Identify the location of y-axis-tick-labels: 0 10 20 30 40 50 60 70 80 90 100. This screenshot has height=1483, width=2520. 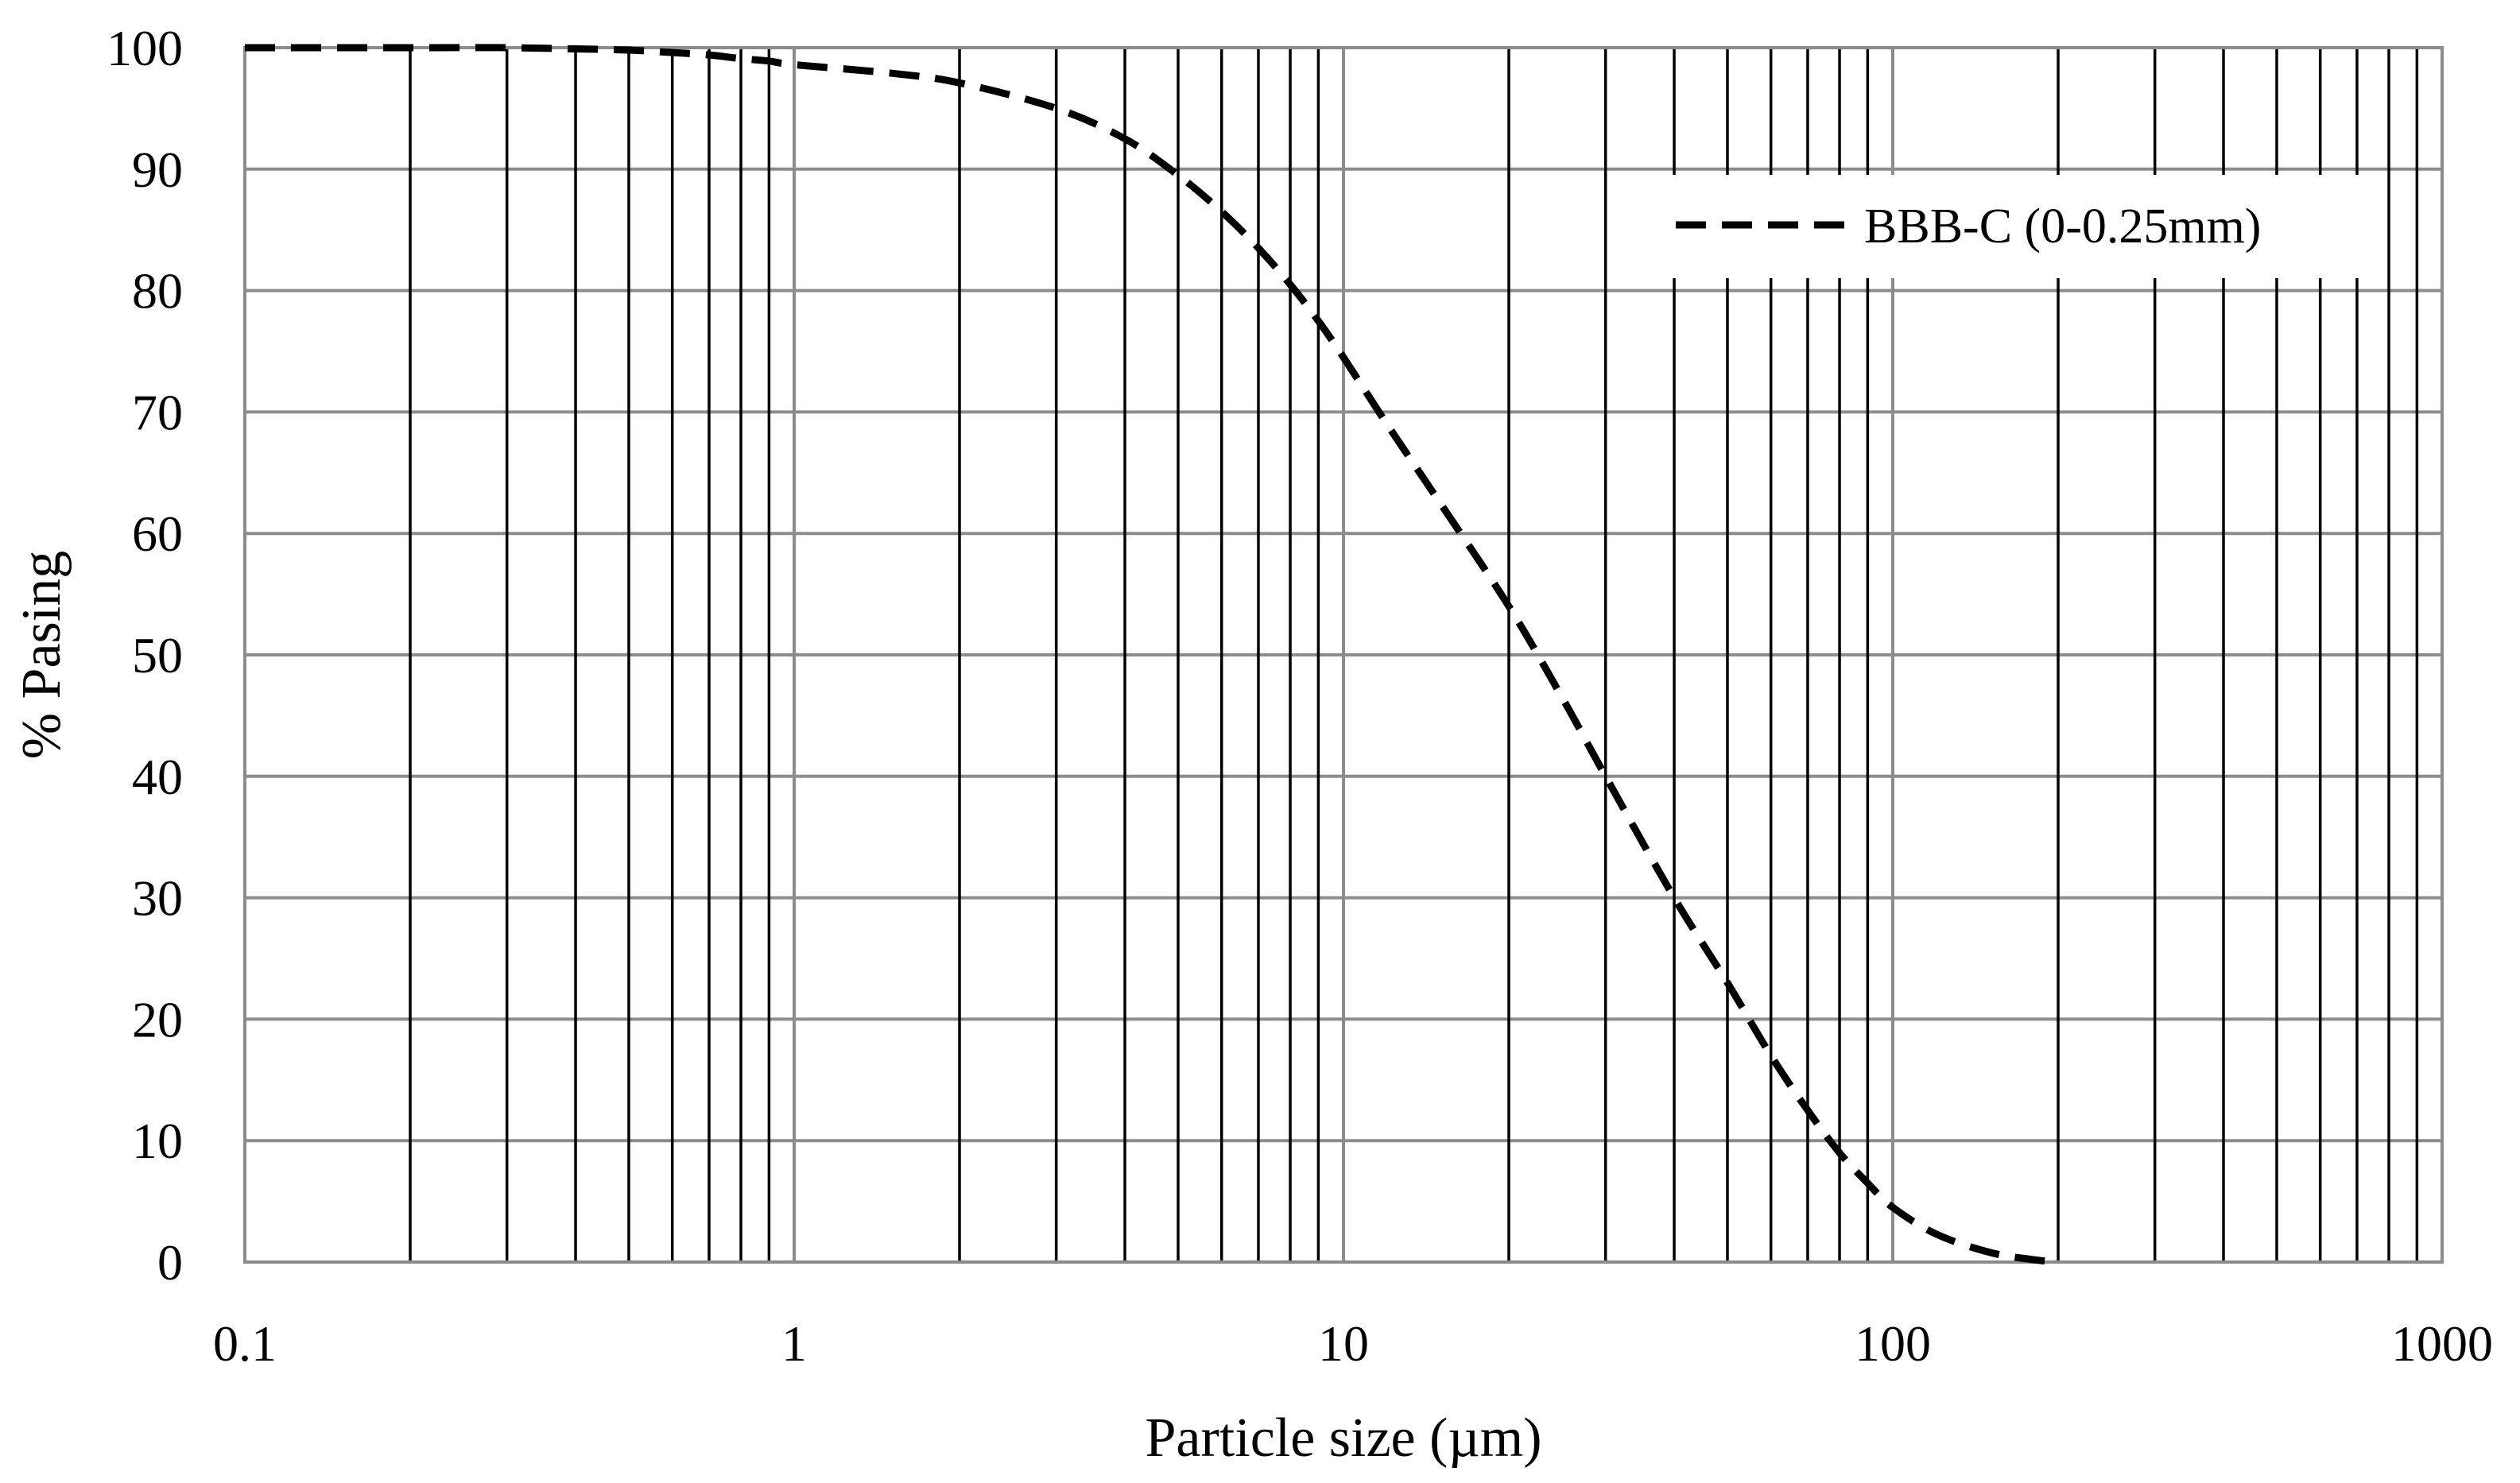
(145, 655).